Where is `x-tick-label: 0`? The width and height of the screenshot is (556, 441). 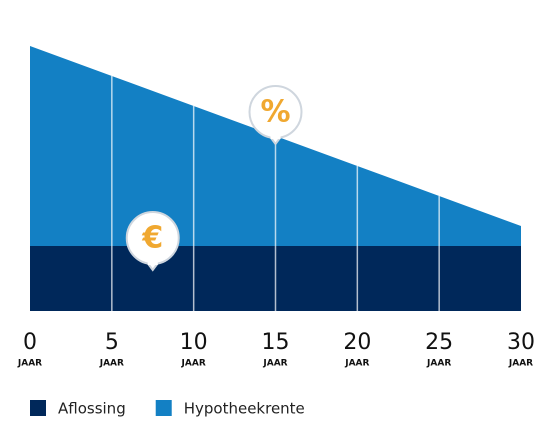 x-tick-label: 0 is located at coordinates (30, 342).